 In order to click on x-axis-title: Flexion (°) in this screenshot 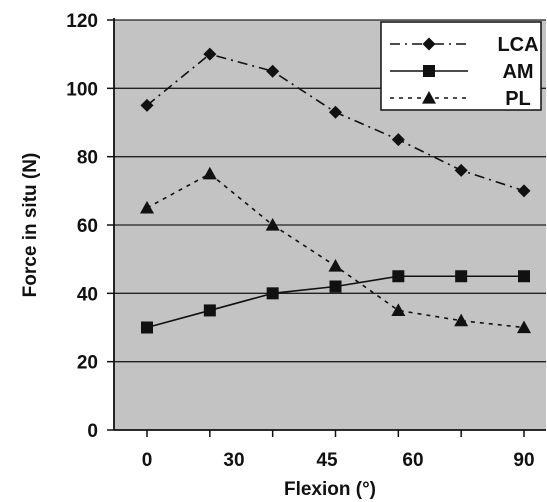, I will do `click(330, 489)`.